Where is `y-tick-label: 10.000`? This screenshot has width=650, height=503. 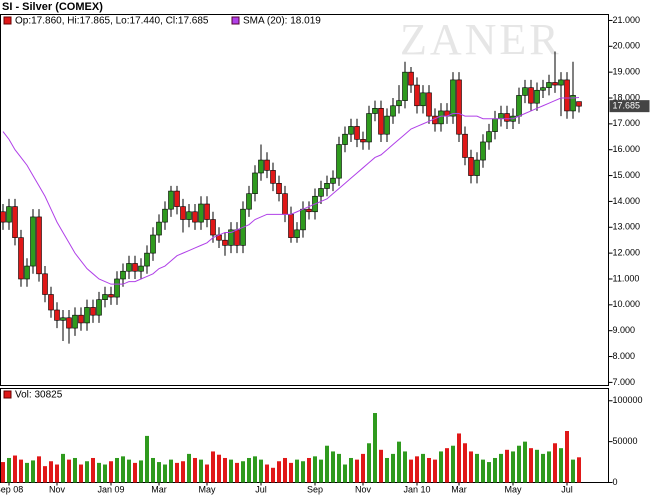
y-tick-label: 10.000 is located at coordinates (627, 304).